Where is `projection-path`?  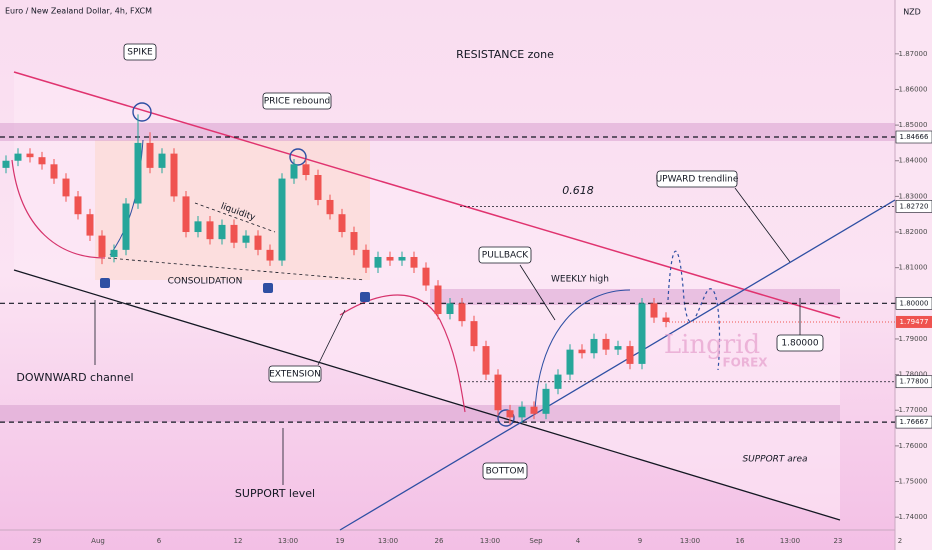
projection-path is located at coordinates (694, 310).